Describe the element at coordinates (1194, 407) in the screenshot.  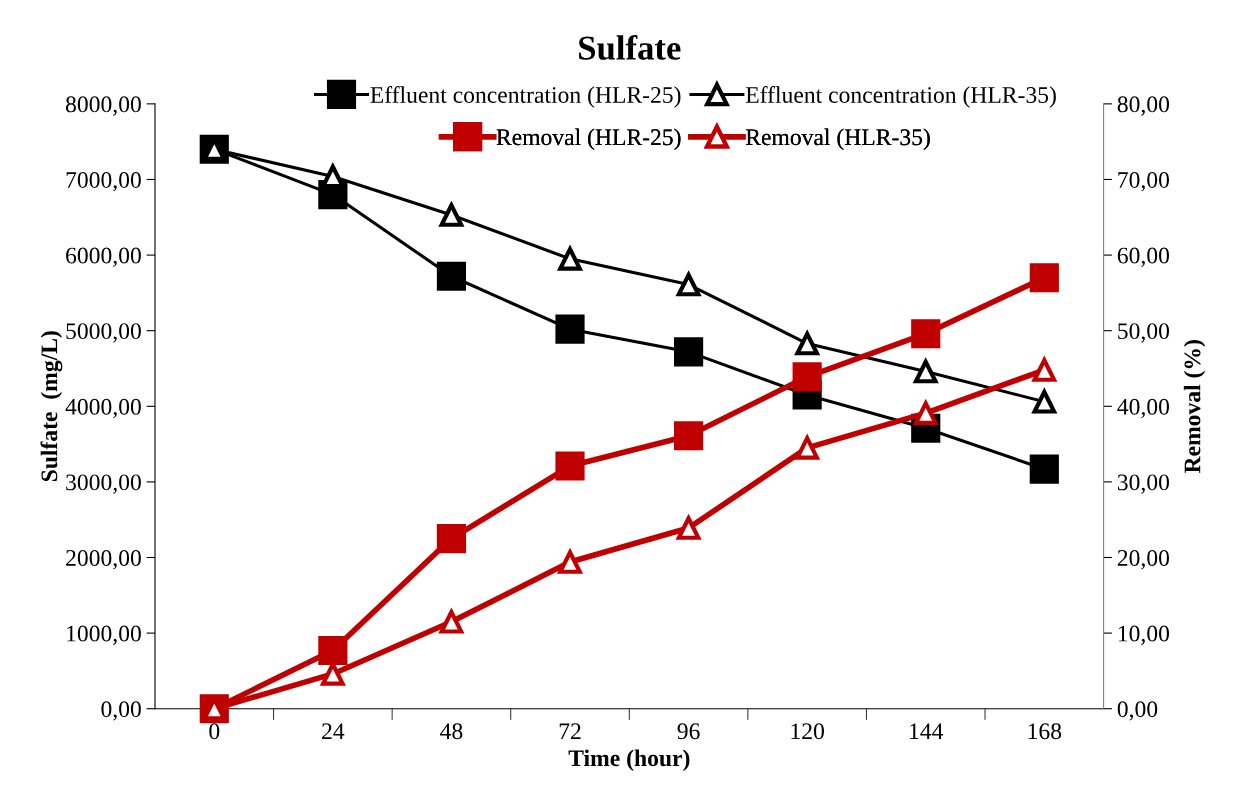
I see `y2-axis-title: Removal (%)` at that location.